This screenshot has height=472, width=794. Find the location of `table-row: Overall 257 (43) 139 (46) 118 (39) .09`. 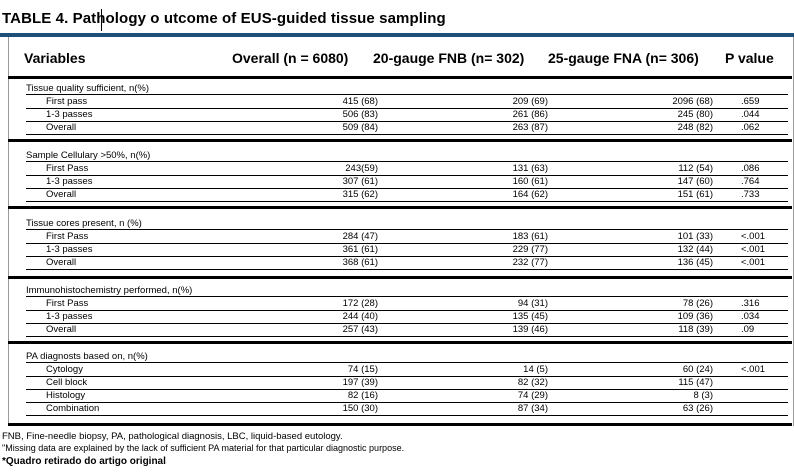

table-row: Overall 257 (43) 139 (46) 118 (39) .09 is located at coordinates (407, 330).